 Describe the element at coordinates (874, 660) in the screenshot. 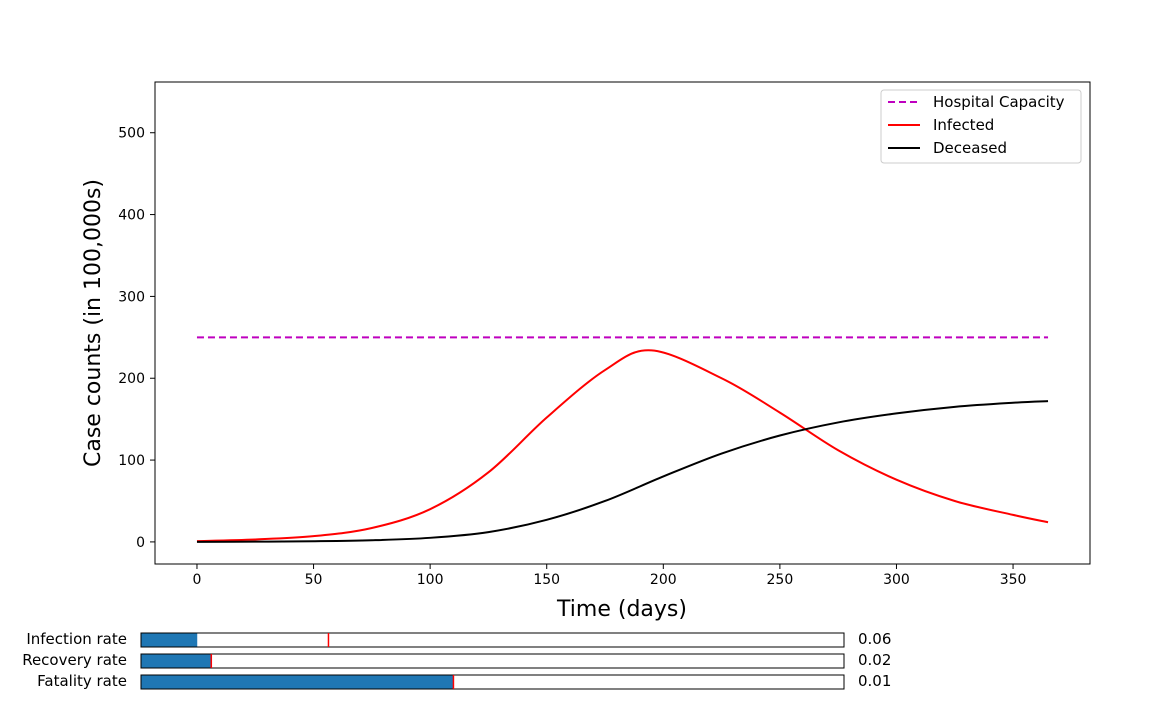

I see `slider-value: 0.02` at that location.